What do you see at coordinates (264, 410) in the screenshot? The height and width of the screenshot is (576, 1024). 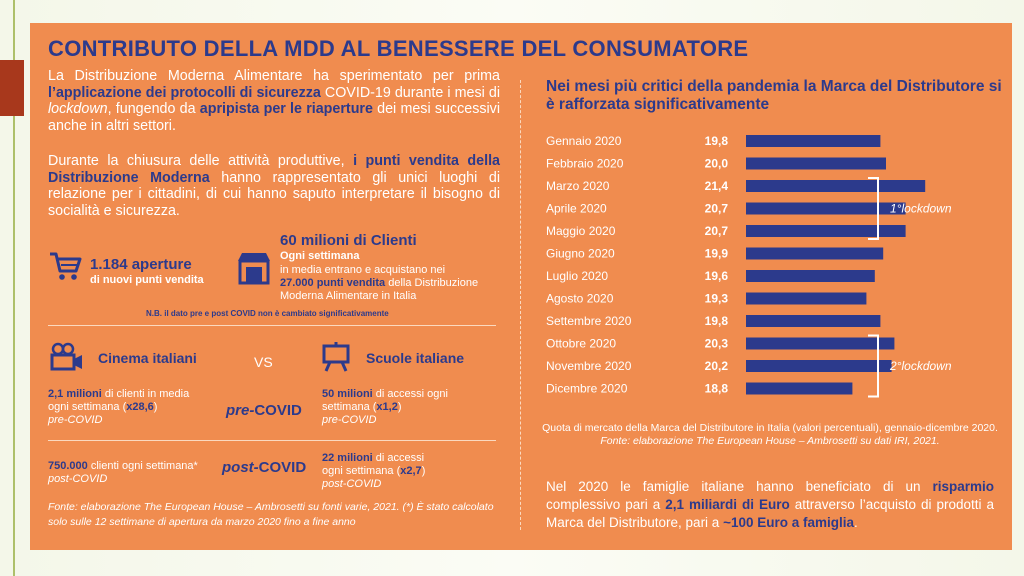 I see `pre-covid-label: pre-COVID` at bounding box center [264, 410].